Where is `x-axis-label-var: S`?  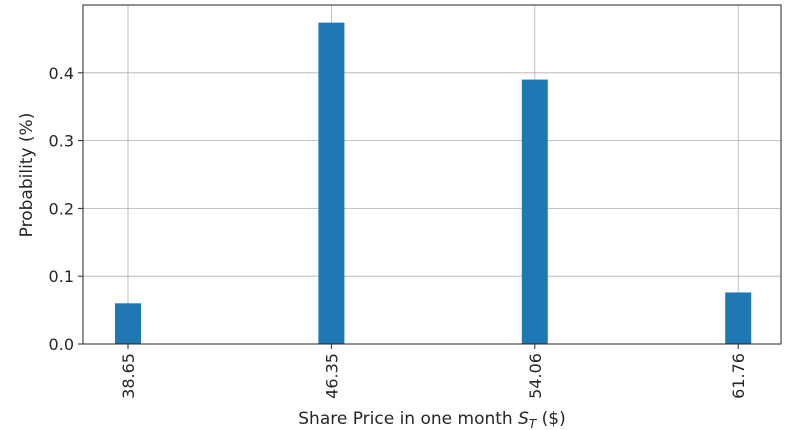
x-axis-label-var: S is located at coordinates (523, 419).